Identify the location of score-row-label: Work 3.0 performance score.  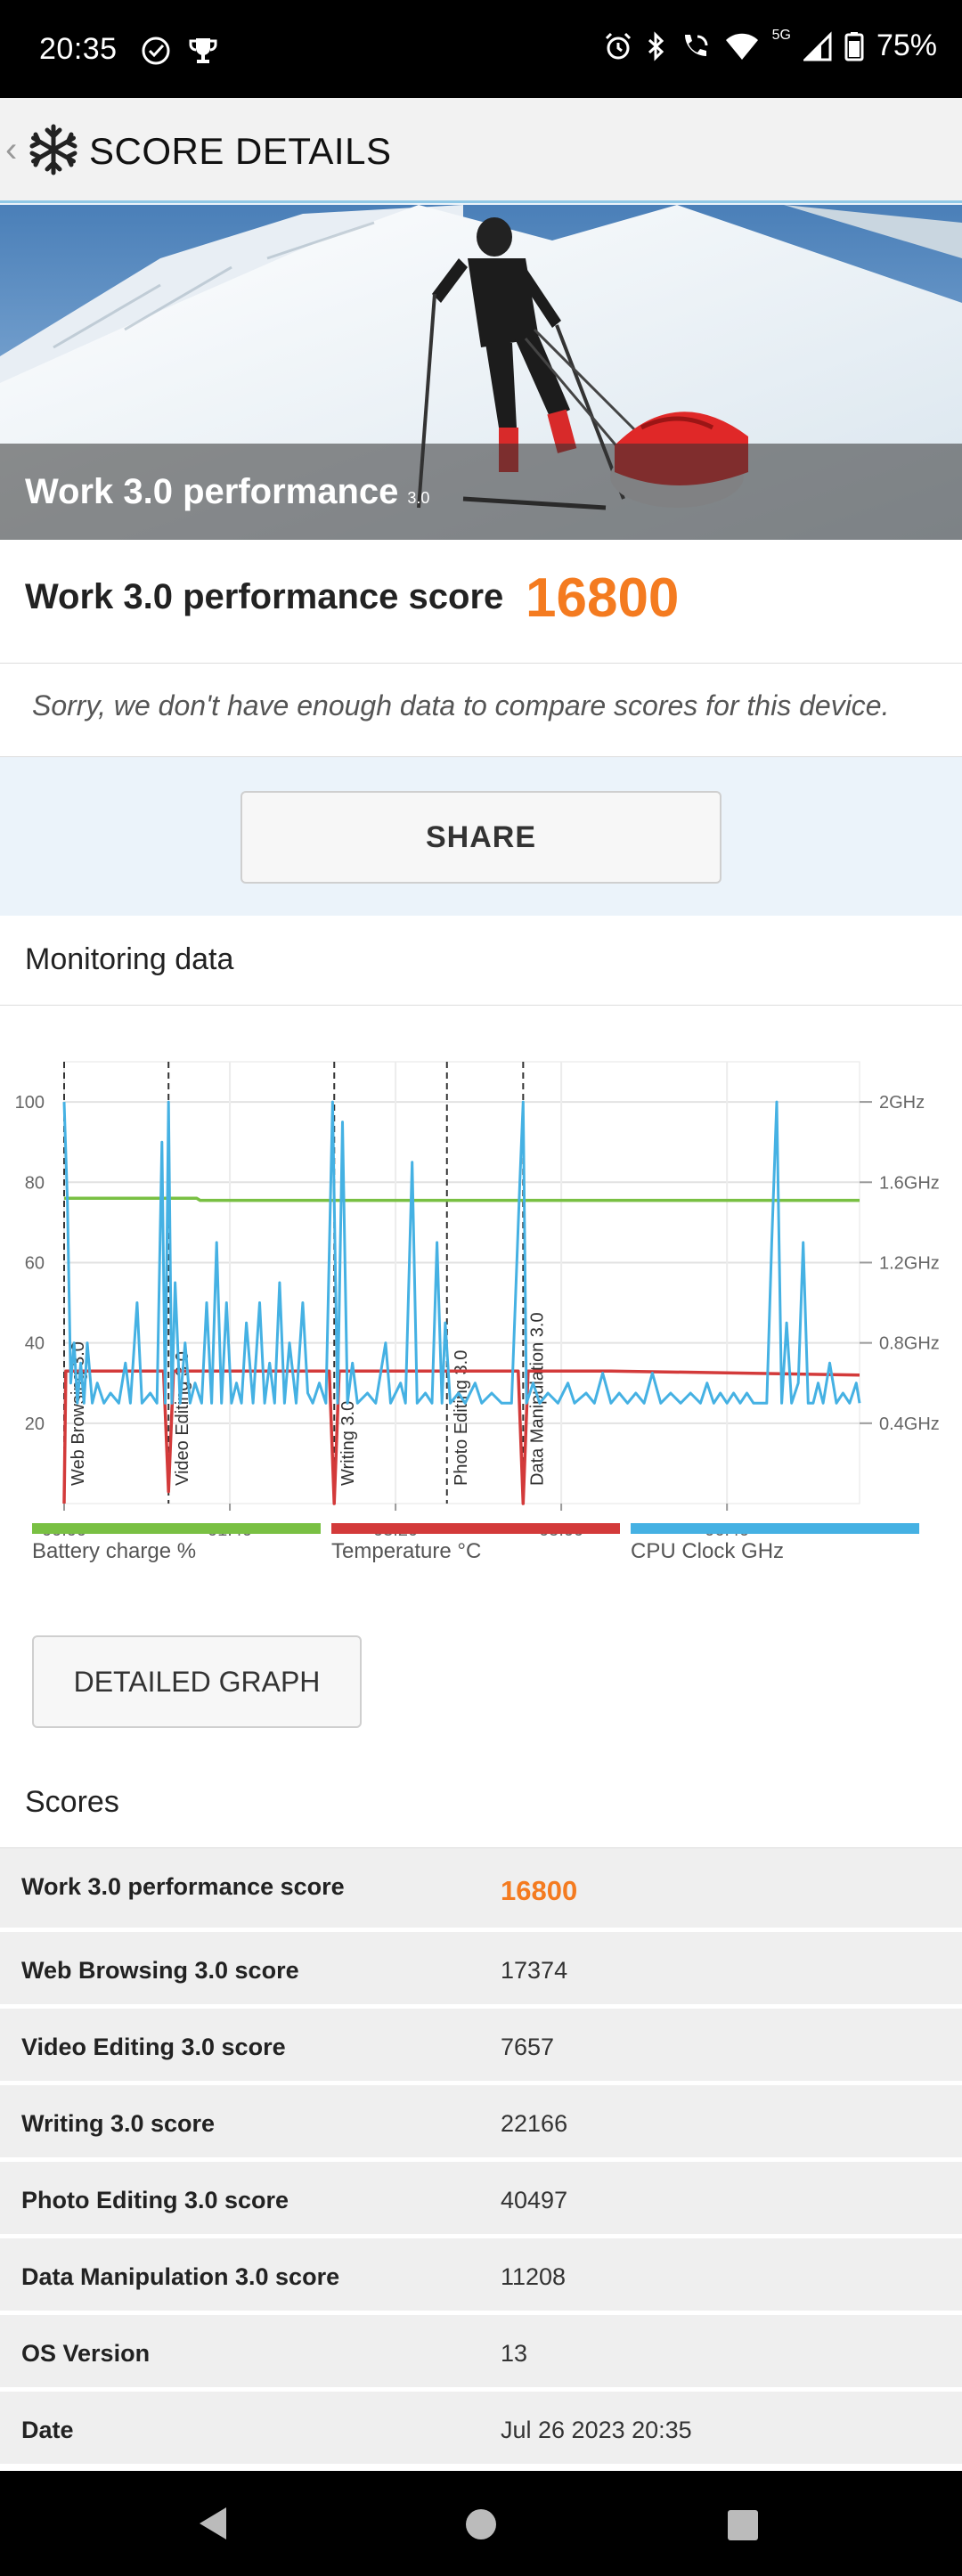
(183, 1886).